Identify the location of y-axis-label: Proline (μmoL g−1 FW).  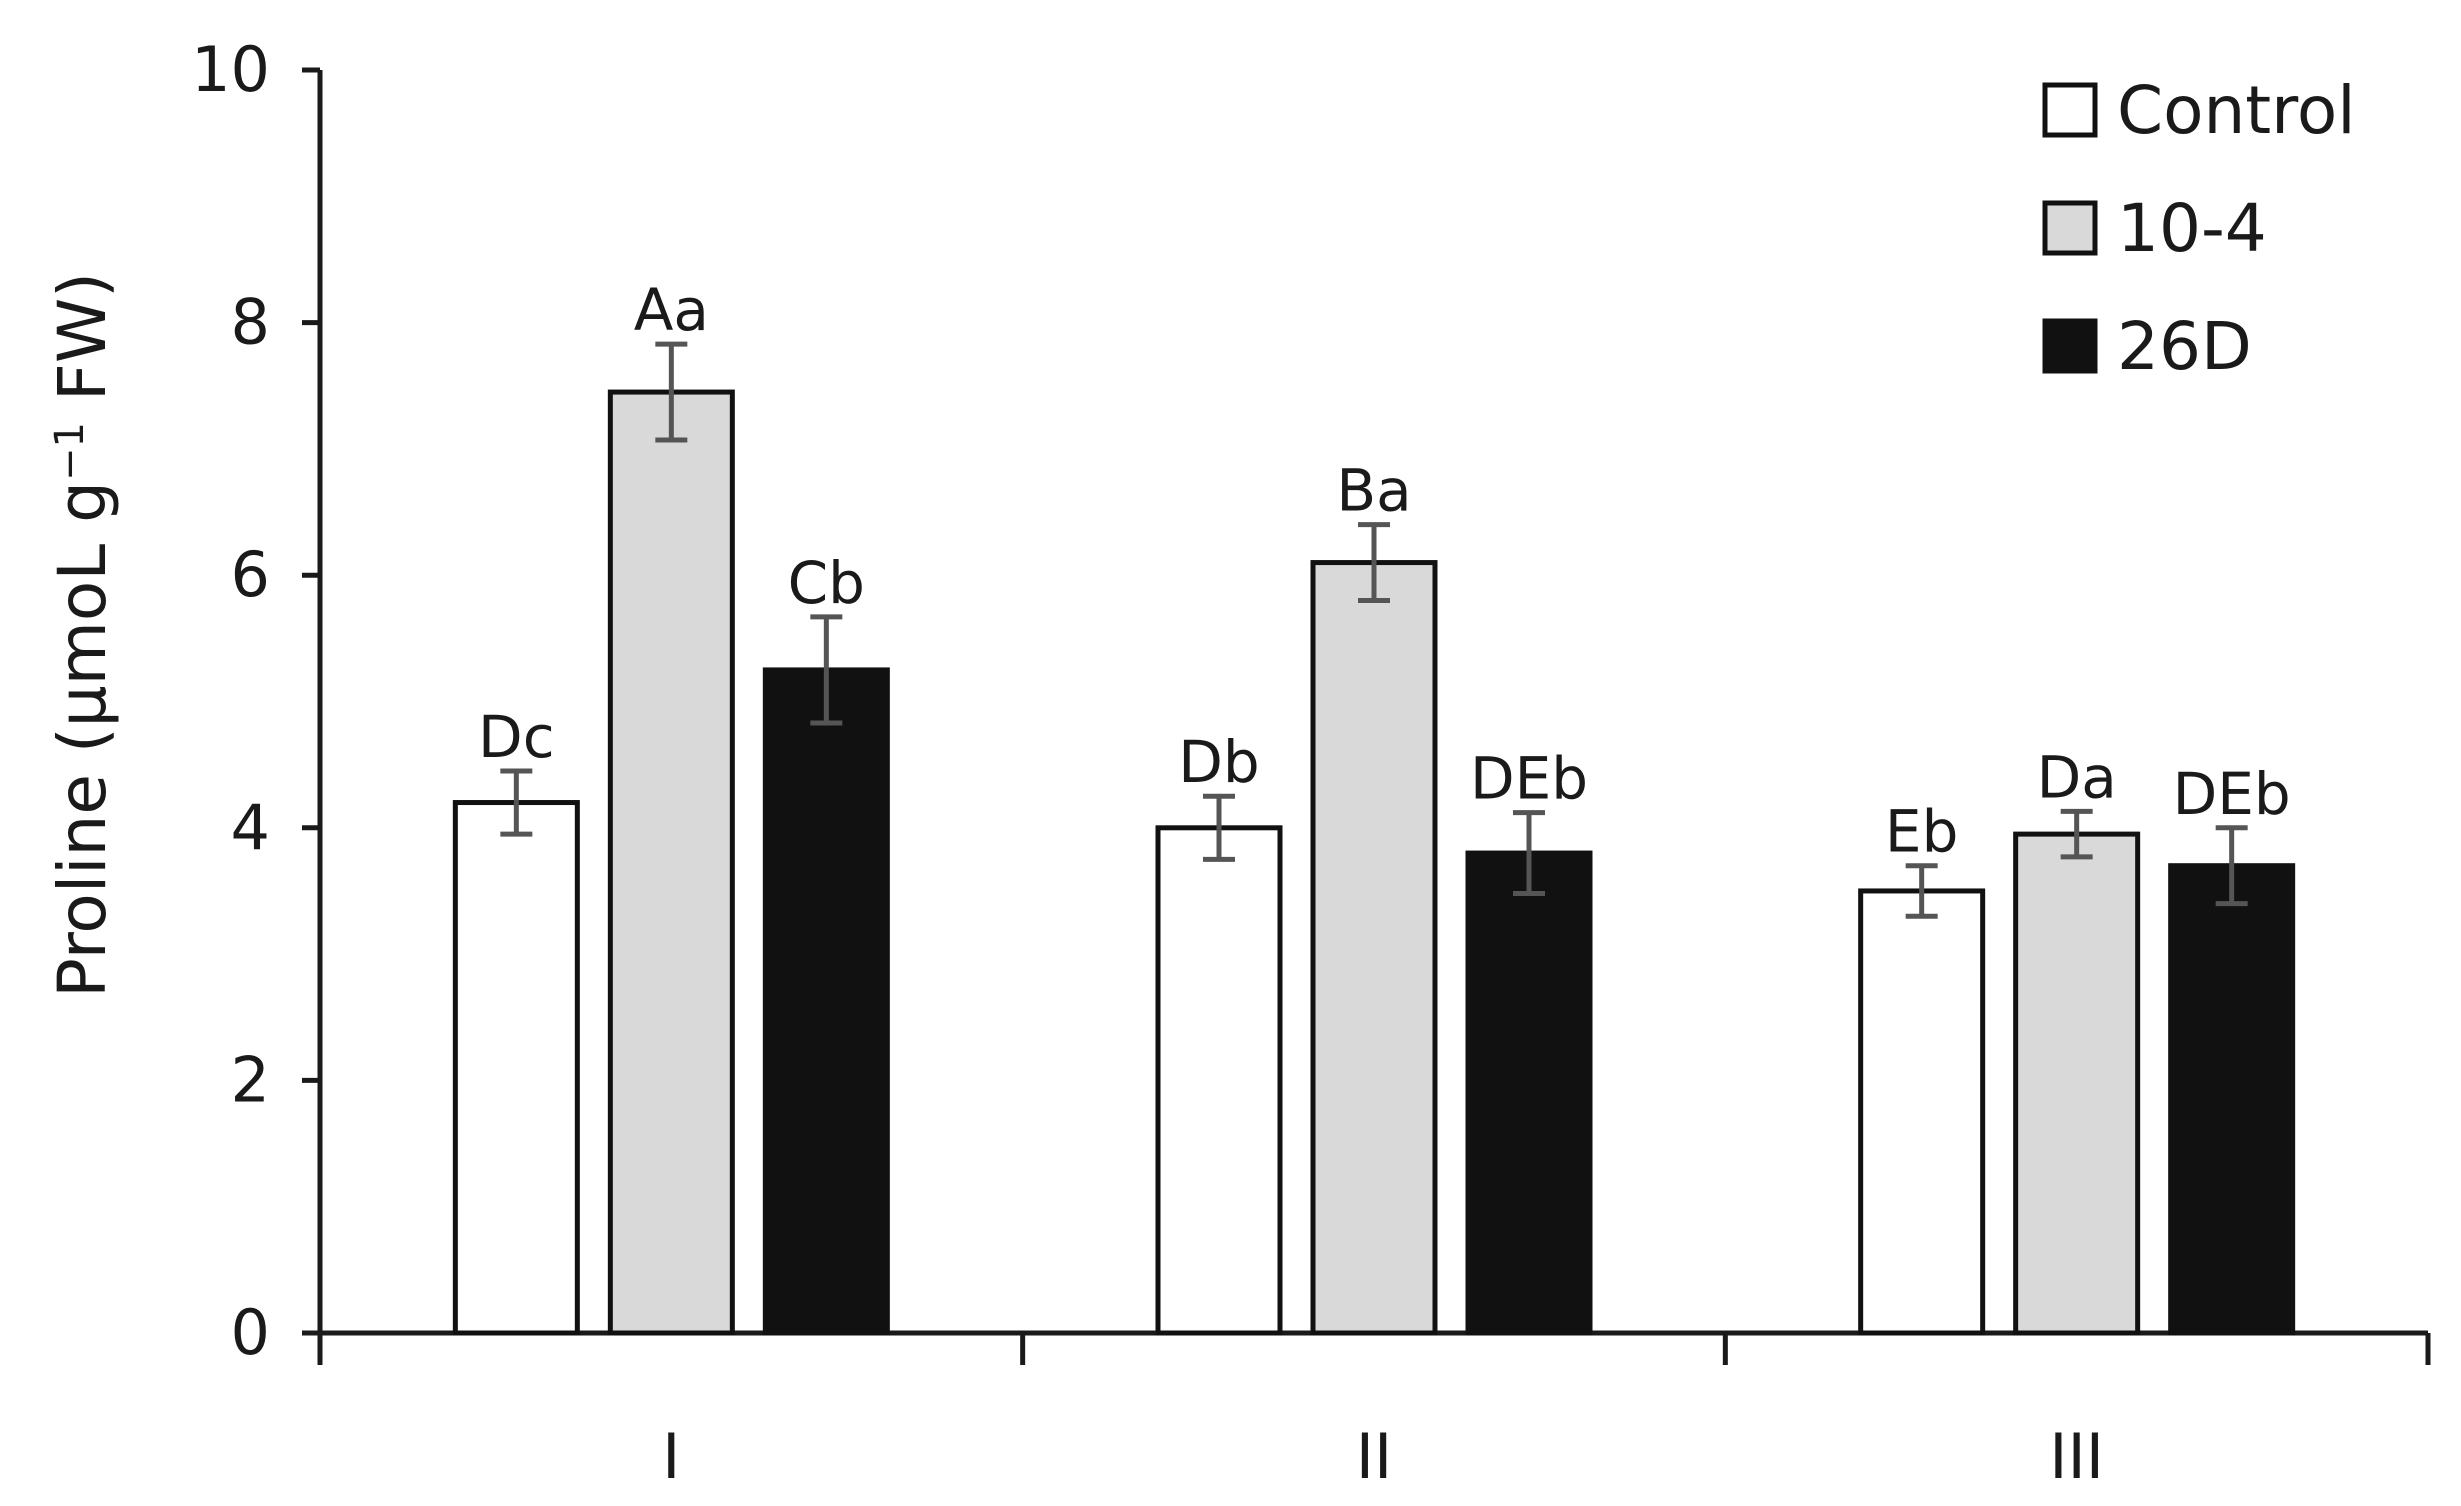
(82, 635).